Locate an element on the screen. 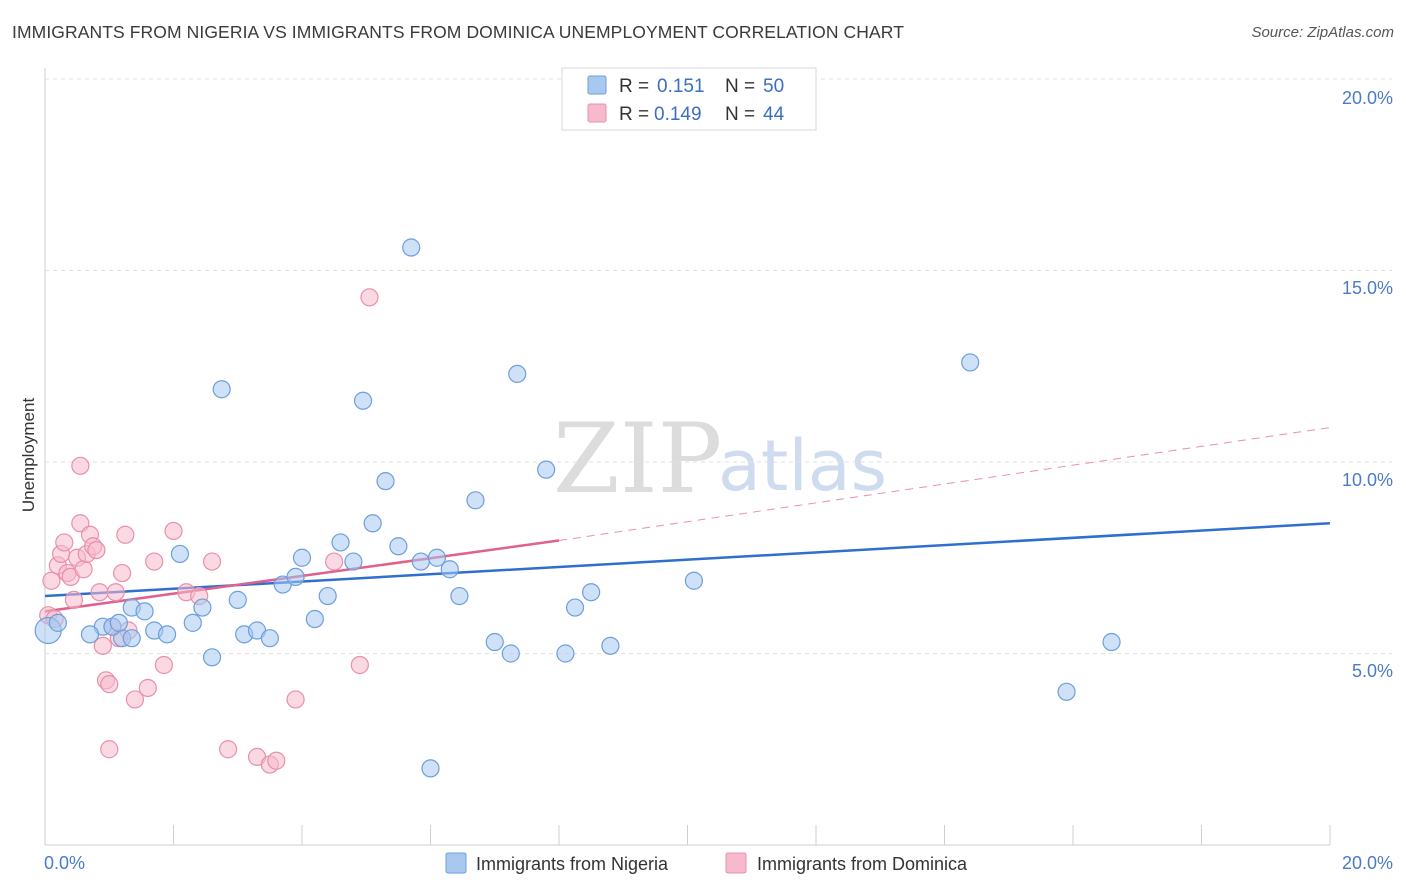 This screenshot has height=892, width=1406. watermark-zip: ZIP is located at coordinates (637, 459).